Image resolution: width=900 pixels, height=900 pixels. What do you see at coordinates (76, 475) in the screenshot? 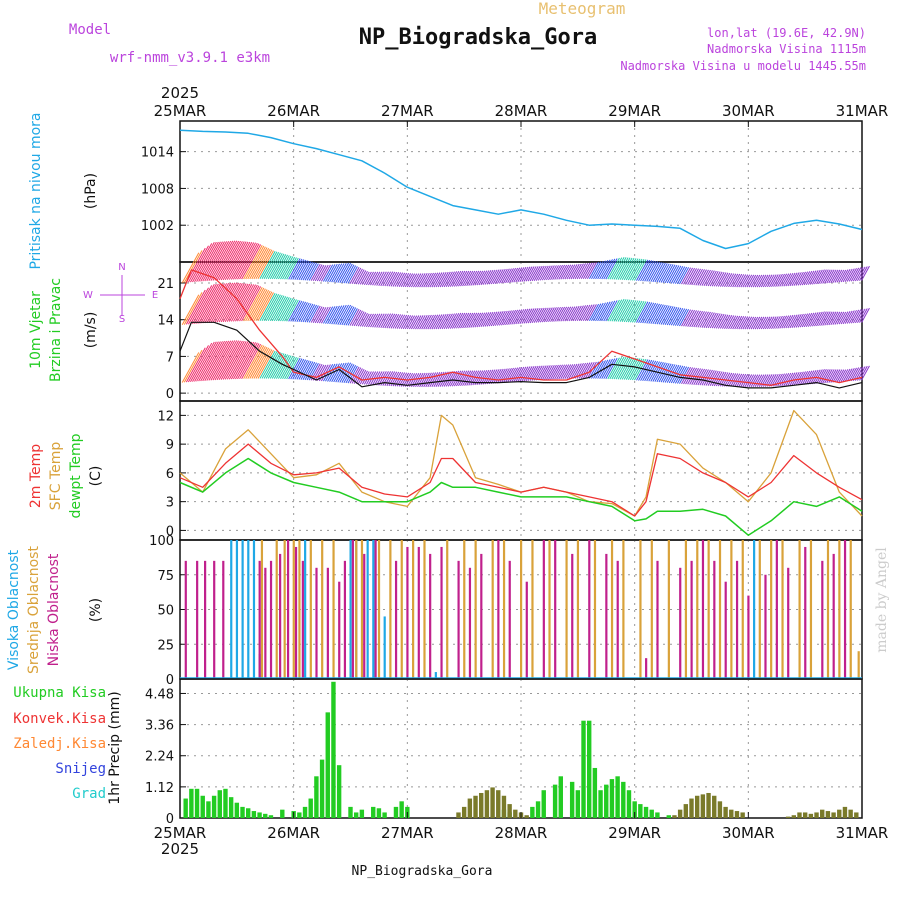
I see `y-label-dewpt: dewpt Temp` at bounding box center [76, 475].